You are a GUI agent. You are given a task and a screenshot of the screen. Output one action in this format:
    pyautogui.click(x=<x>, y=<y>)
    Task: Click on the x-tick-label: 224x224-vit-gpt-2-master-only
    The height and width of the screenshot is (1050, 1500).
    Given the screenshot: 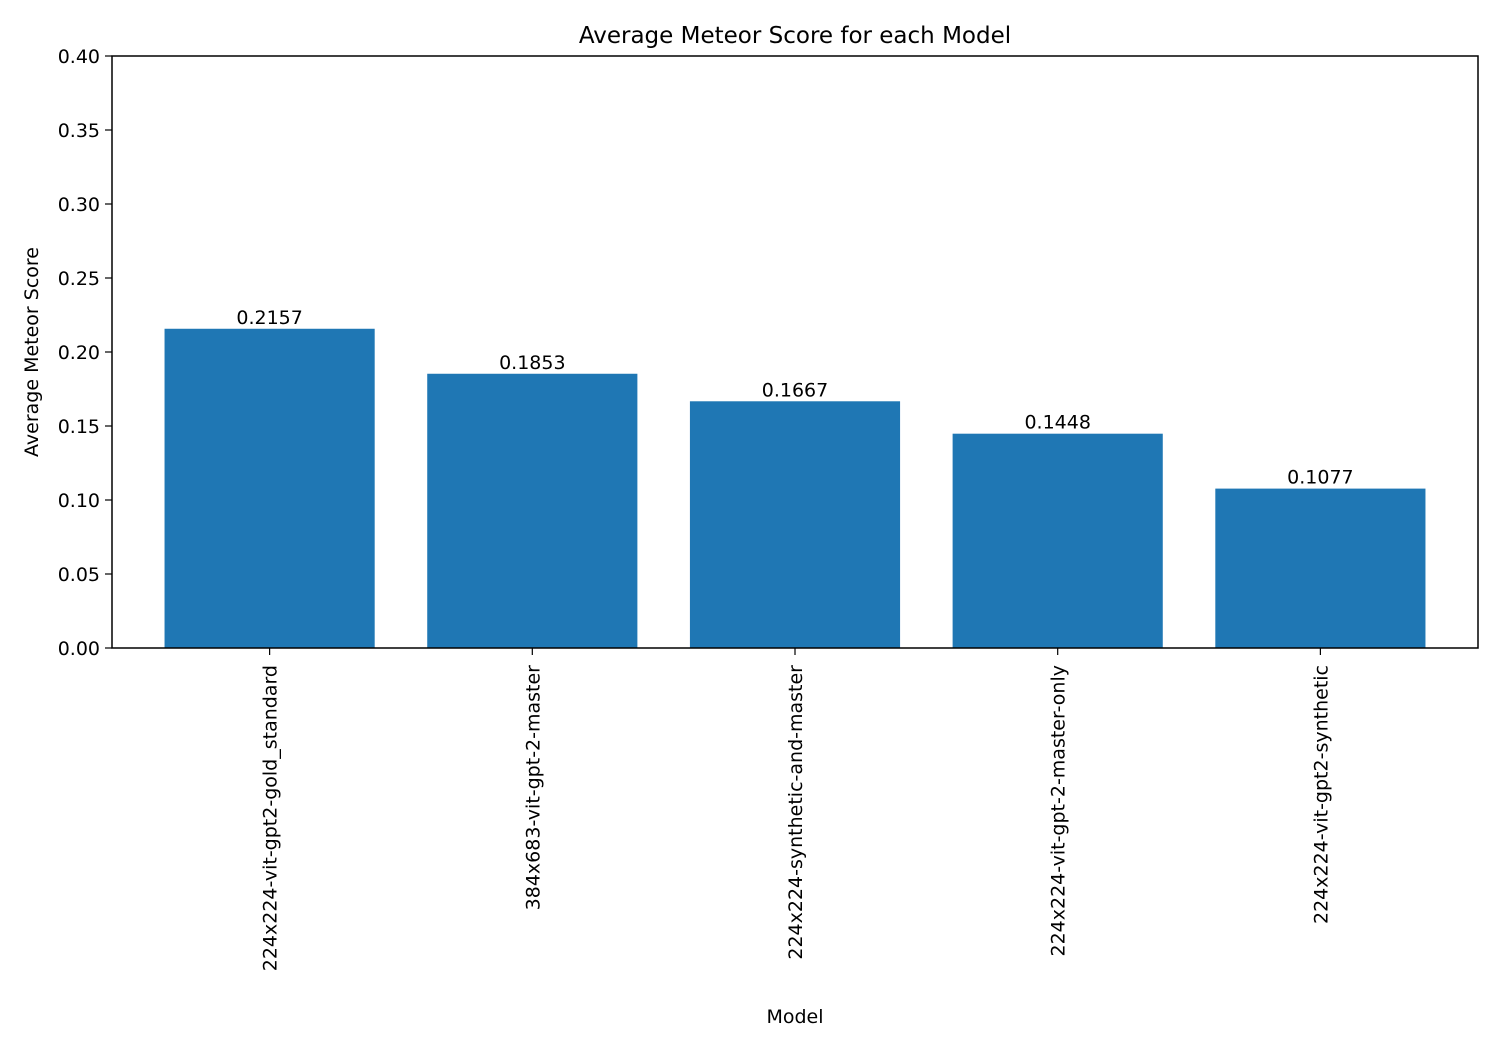 What is the action you would take?
    pyautogui.click(x=1059, y=811)
    